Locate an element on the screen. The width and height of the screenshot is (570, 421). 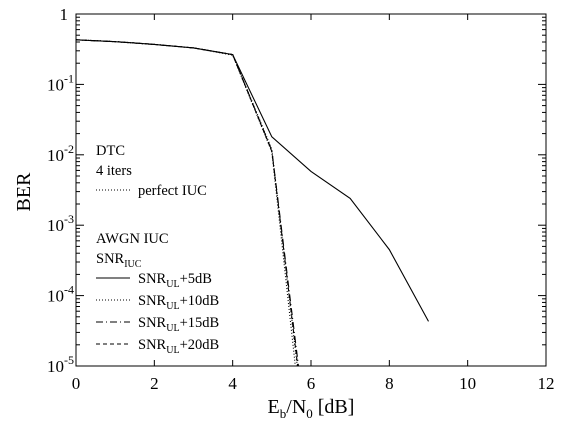
x-tick-label: 0 is located at coordinates (76, 383).